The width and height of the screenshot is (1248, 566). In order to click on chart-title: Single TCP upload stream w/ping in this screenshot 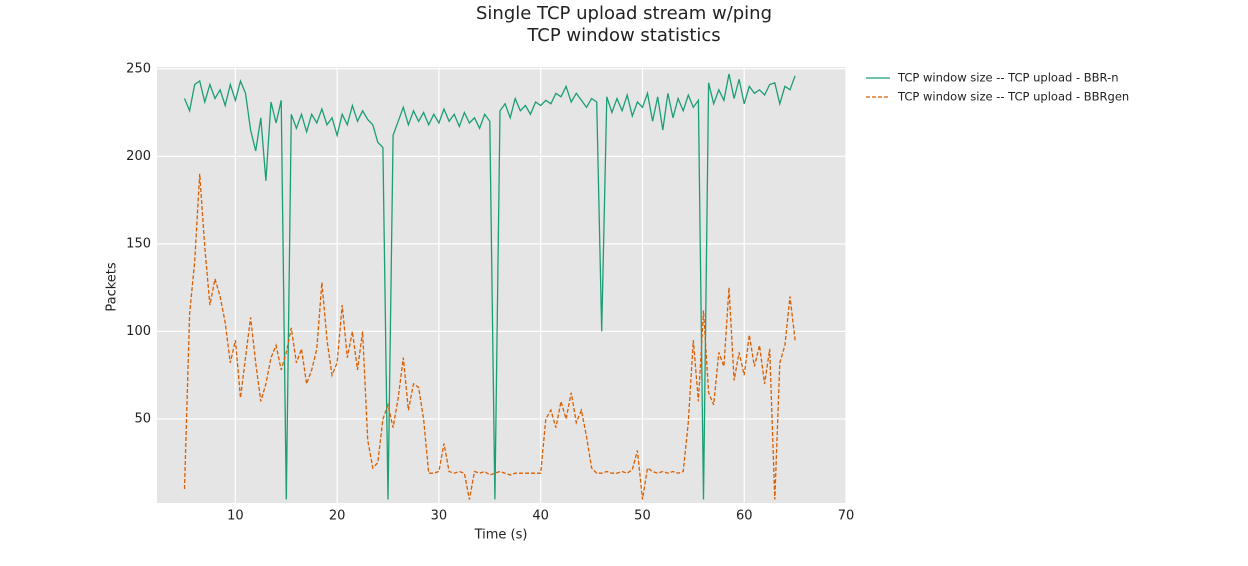, I will do `click(624, 13)`.